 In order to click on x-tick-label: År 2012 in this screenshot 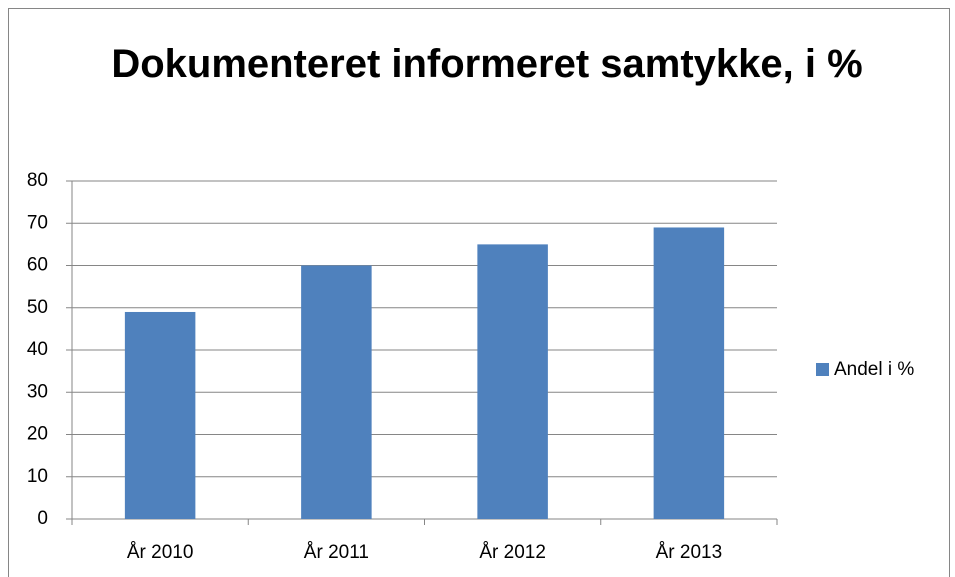, I will do `click(512, 552)`.